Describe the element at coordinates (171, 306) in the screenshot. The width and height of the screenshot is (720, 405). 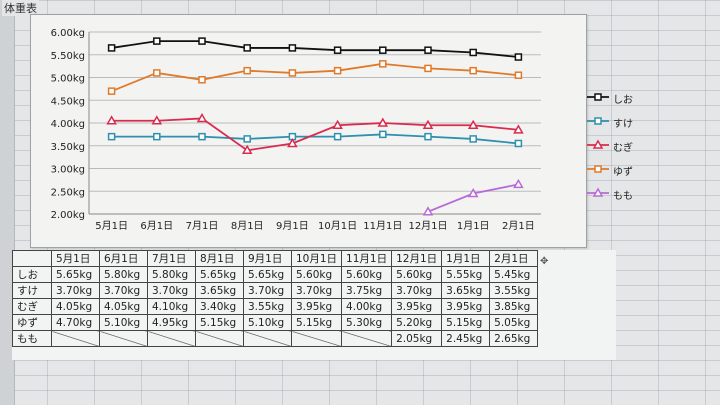
I see `table-cell: 4.10kg` at that location.